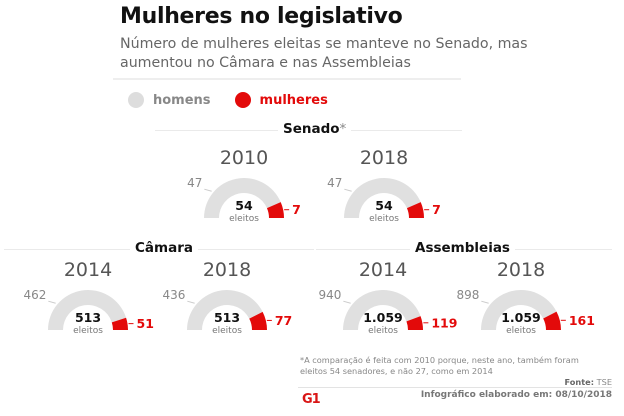 The image size is (624, 416). I want to click on gauge-men-value: 940, so click(329, 295).